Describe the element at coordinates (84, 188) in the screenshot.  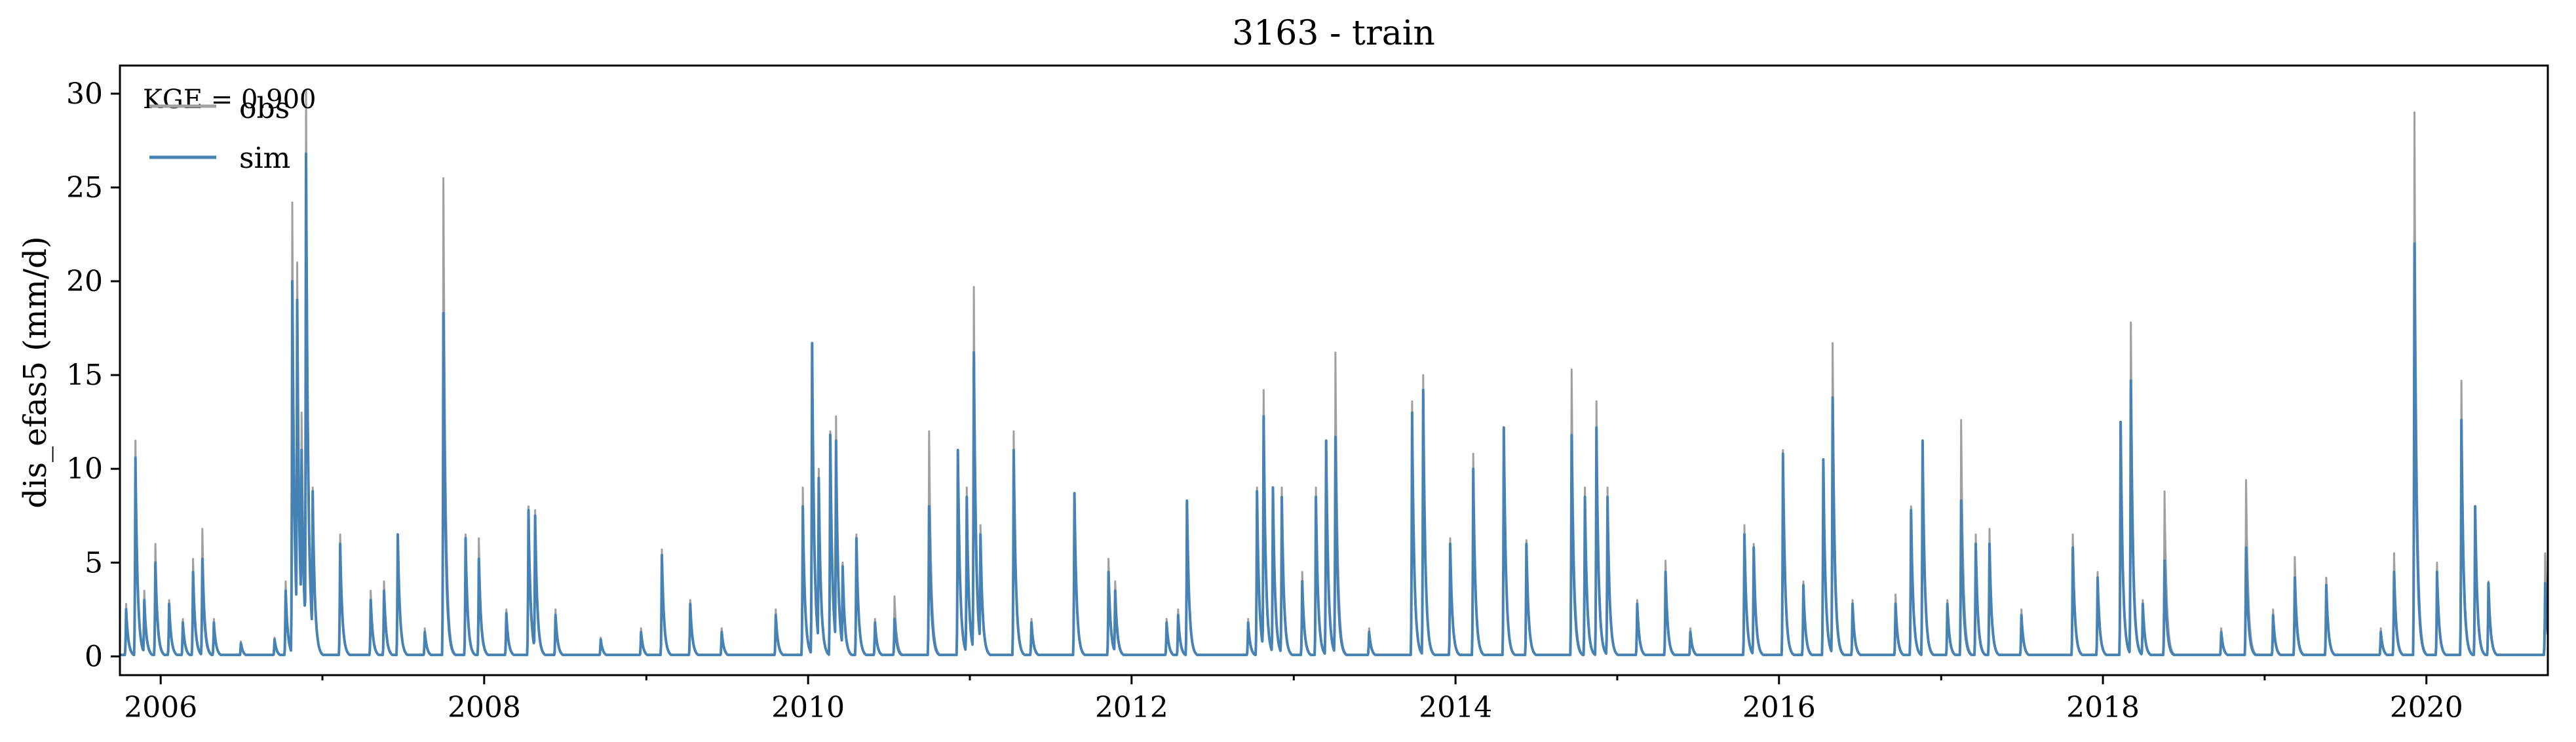
I see `y-tick-label: 25` at that location.